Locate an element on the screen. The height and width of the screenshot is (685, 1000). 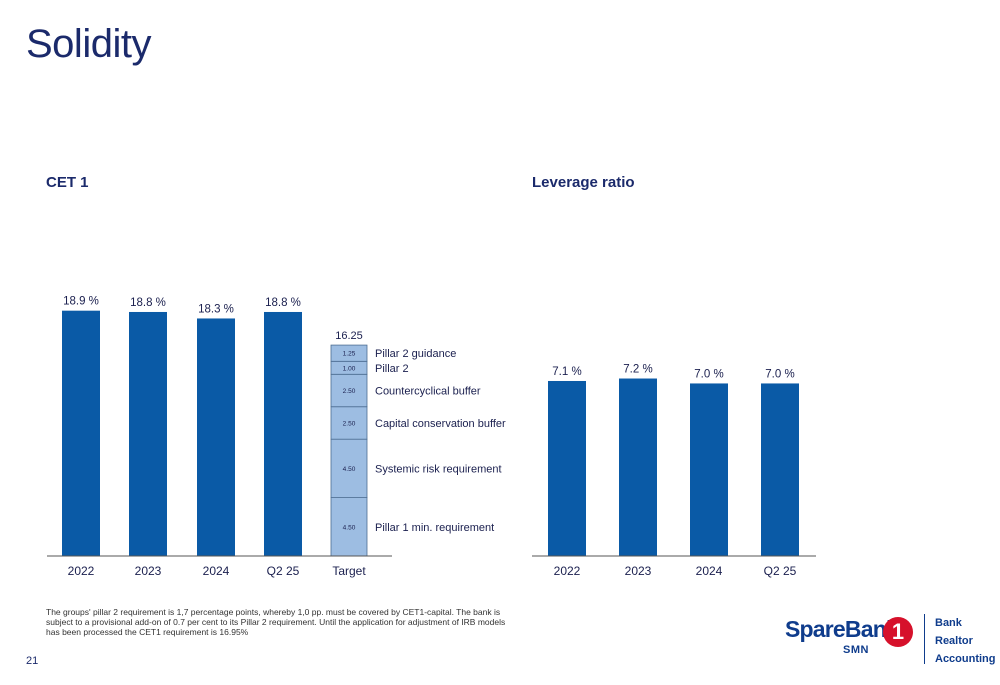
leverage-tick-label: 2024 is located at coordinates (709, 571).